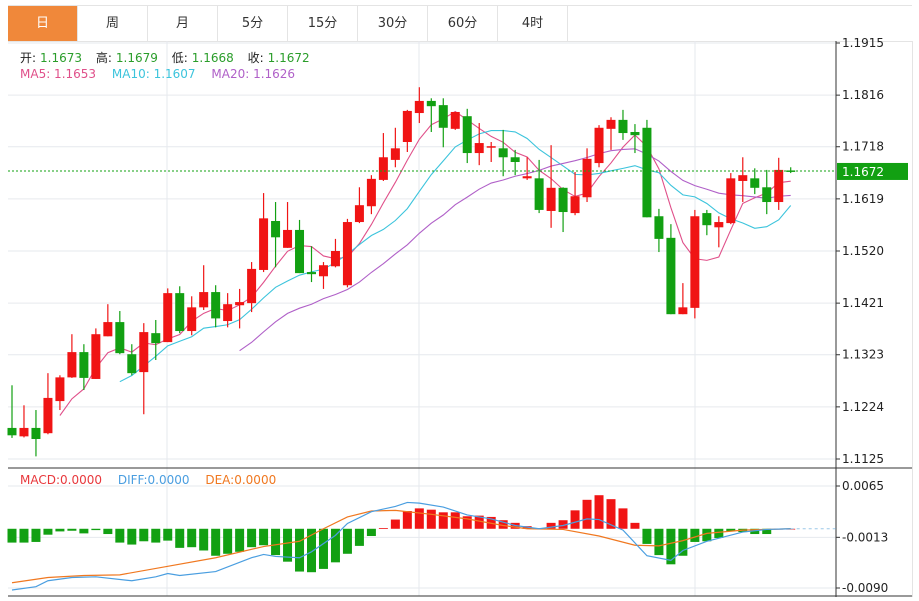  I want to click on tab-month: 月, so click(183, 23).